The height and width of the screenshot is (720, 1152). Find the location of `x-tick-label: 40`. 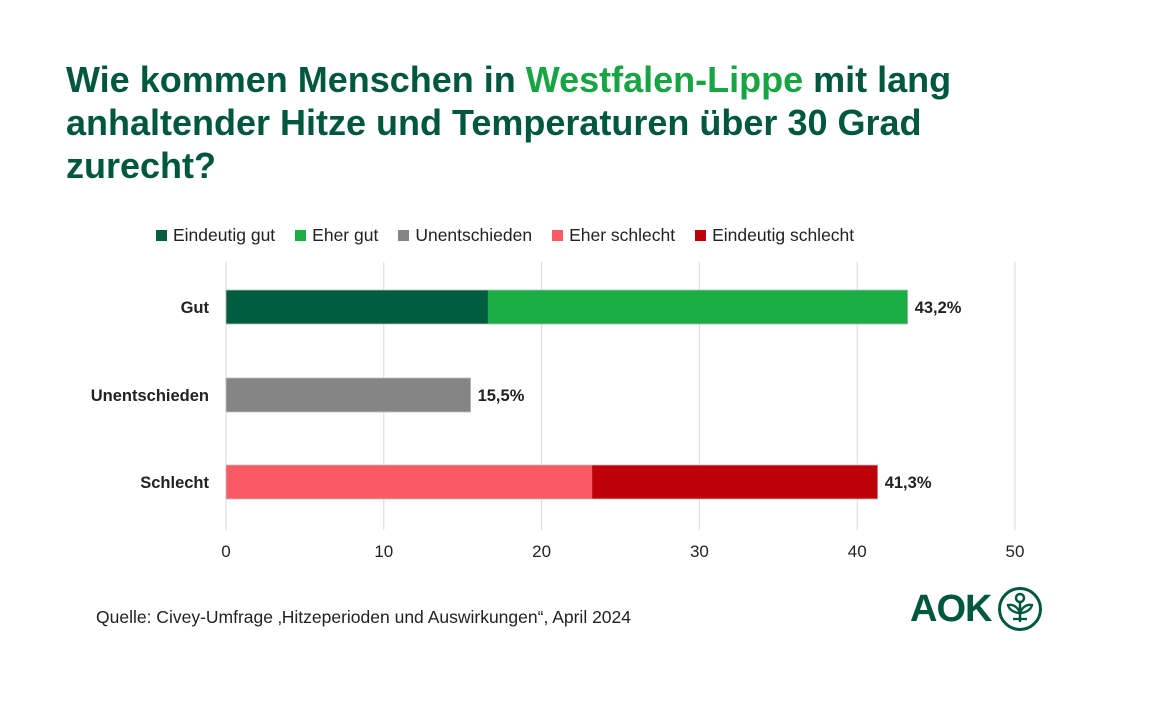

x-tick-label: 40 is located at coordinates (857, 551).